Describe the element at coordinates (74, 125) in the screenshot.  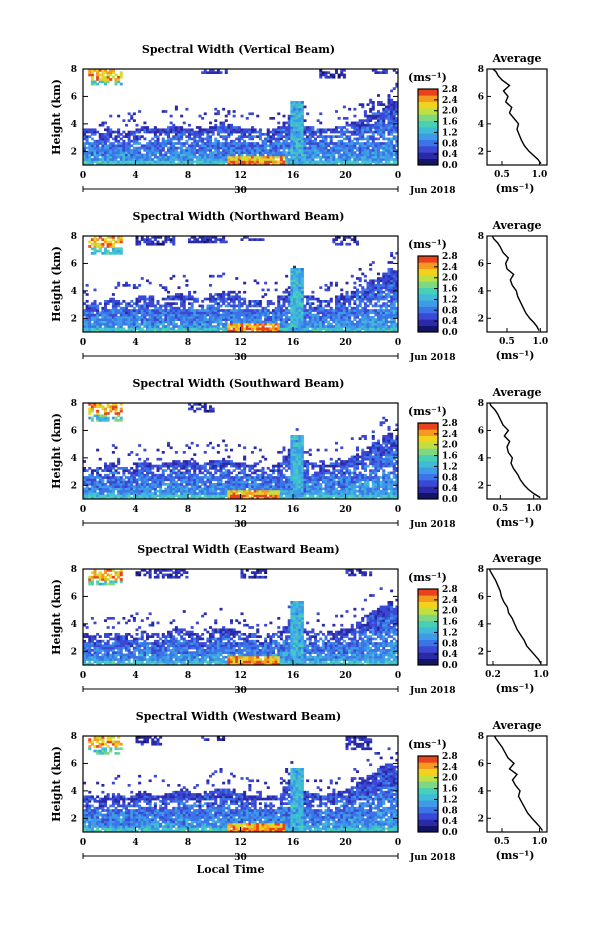
I see `y-tick-label: 4` at that location.